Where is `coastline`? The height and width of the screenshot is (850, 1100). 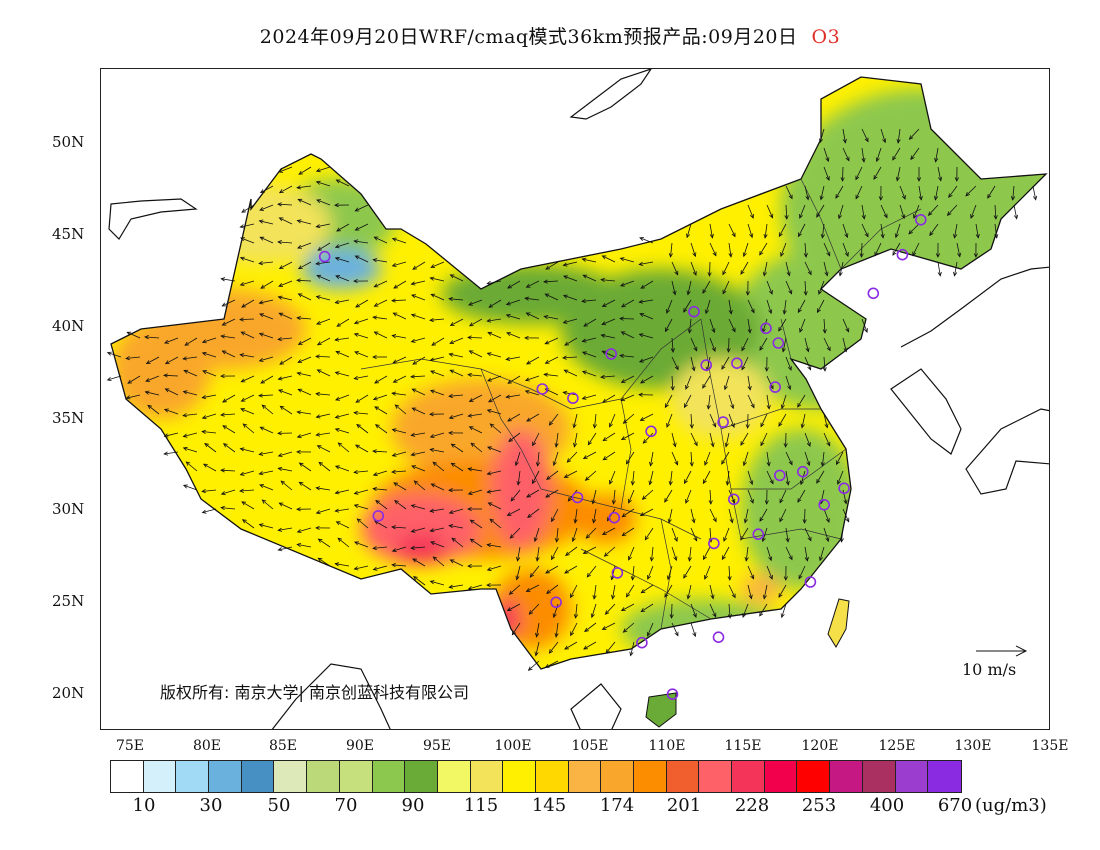 coastline is located at coordinates (596, 706).